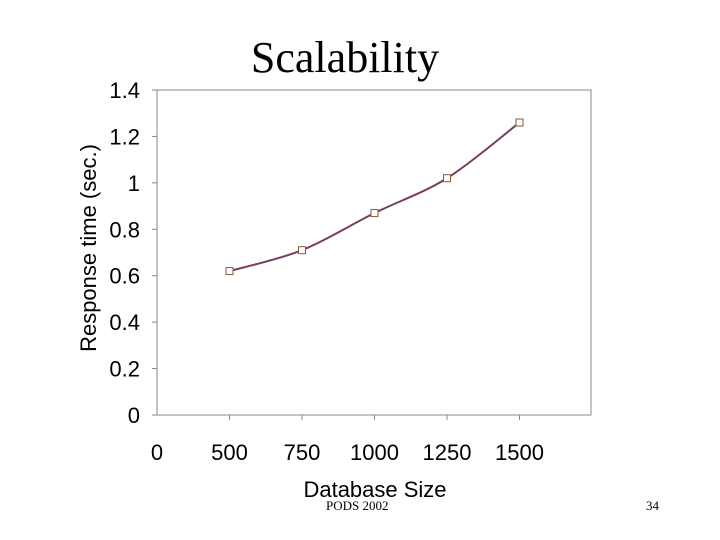  I want to click on y-tick-label: 0.4, so click(124, 322).